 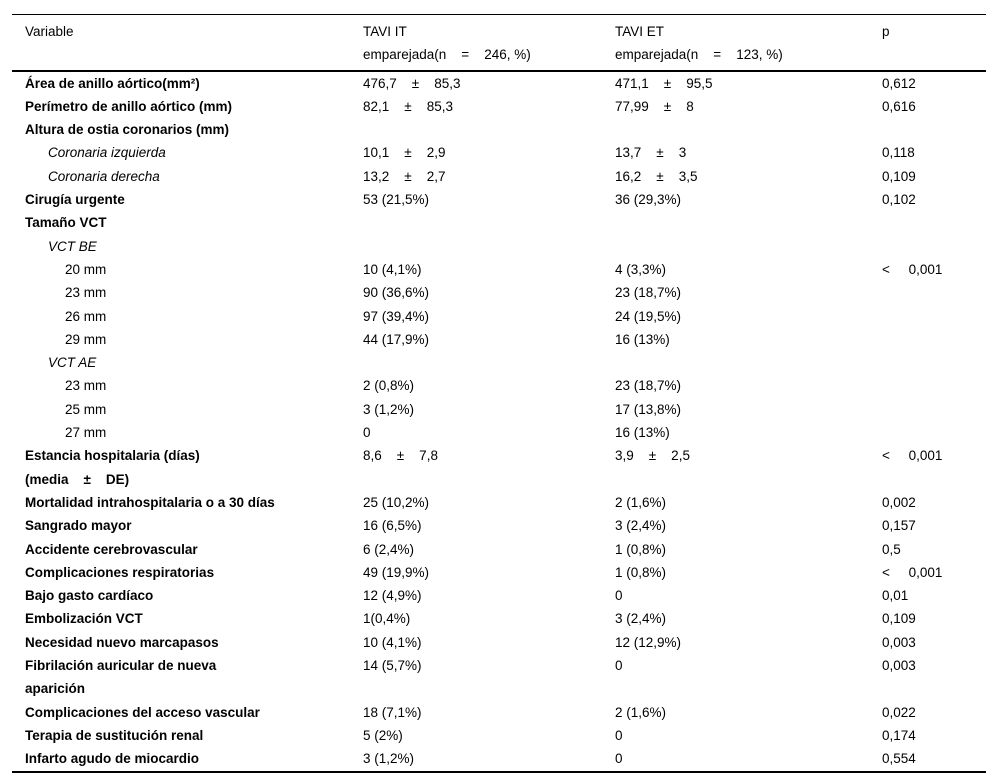 I want to click on tavi-it-value-cell: 3 (1,2%), so click(x=389, y=759).